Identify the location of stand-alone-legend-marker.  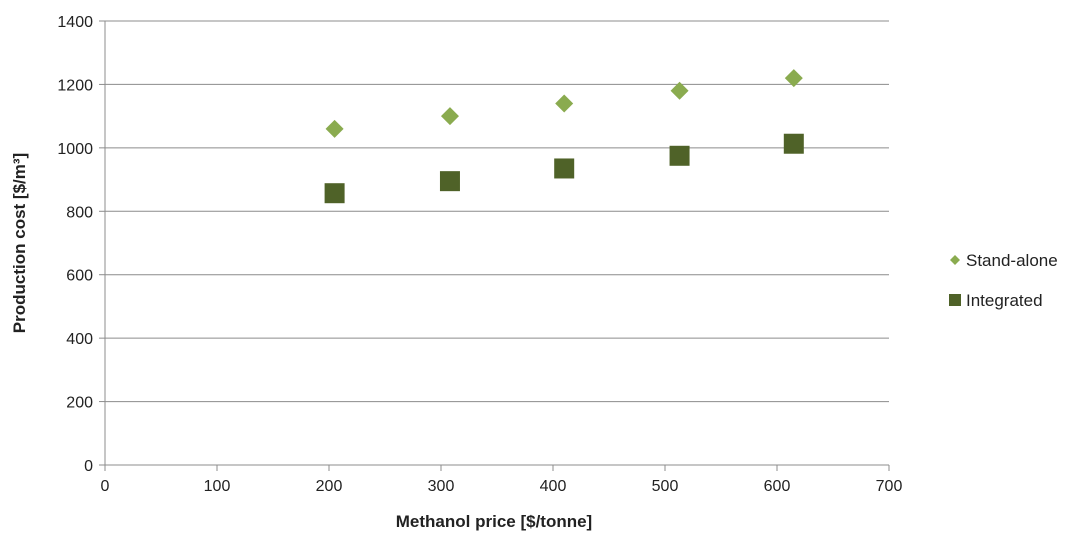
(955, 260).